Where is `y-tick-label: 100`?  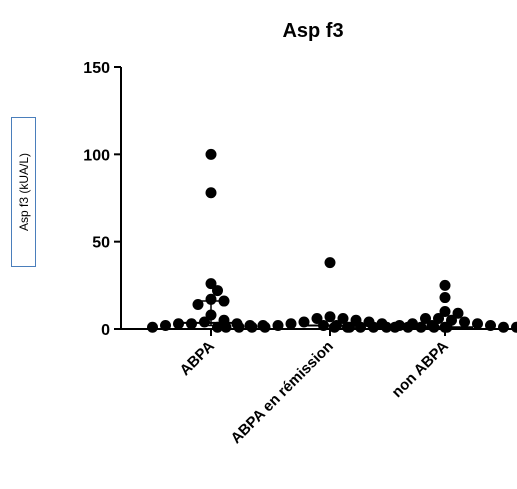 y-tick-label: 100 is located at coordinates (96, 155).